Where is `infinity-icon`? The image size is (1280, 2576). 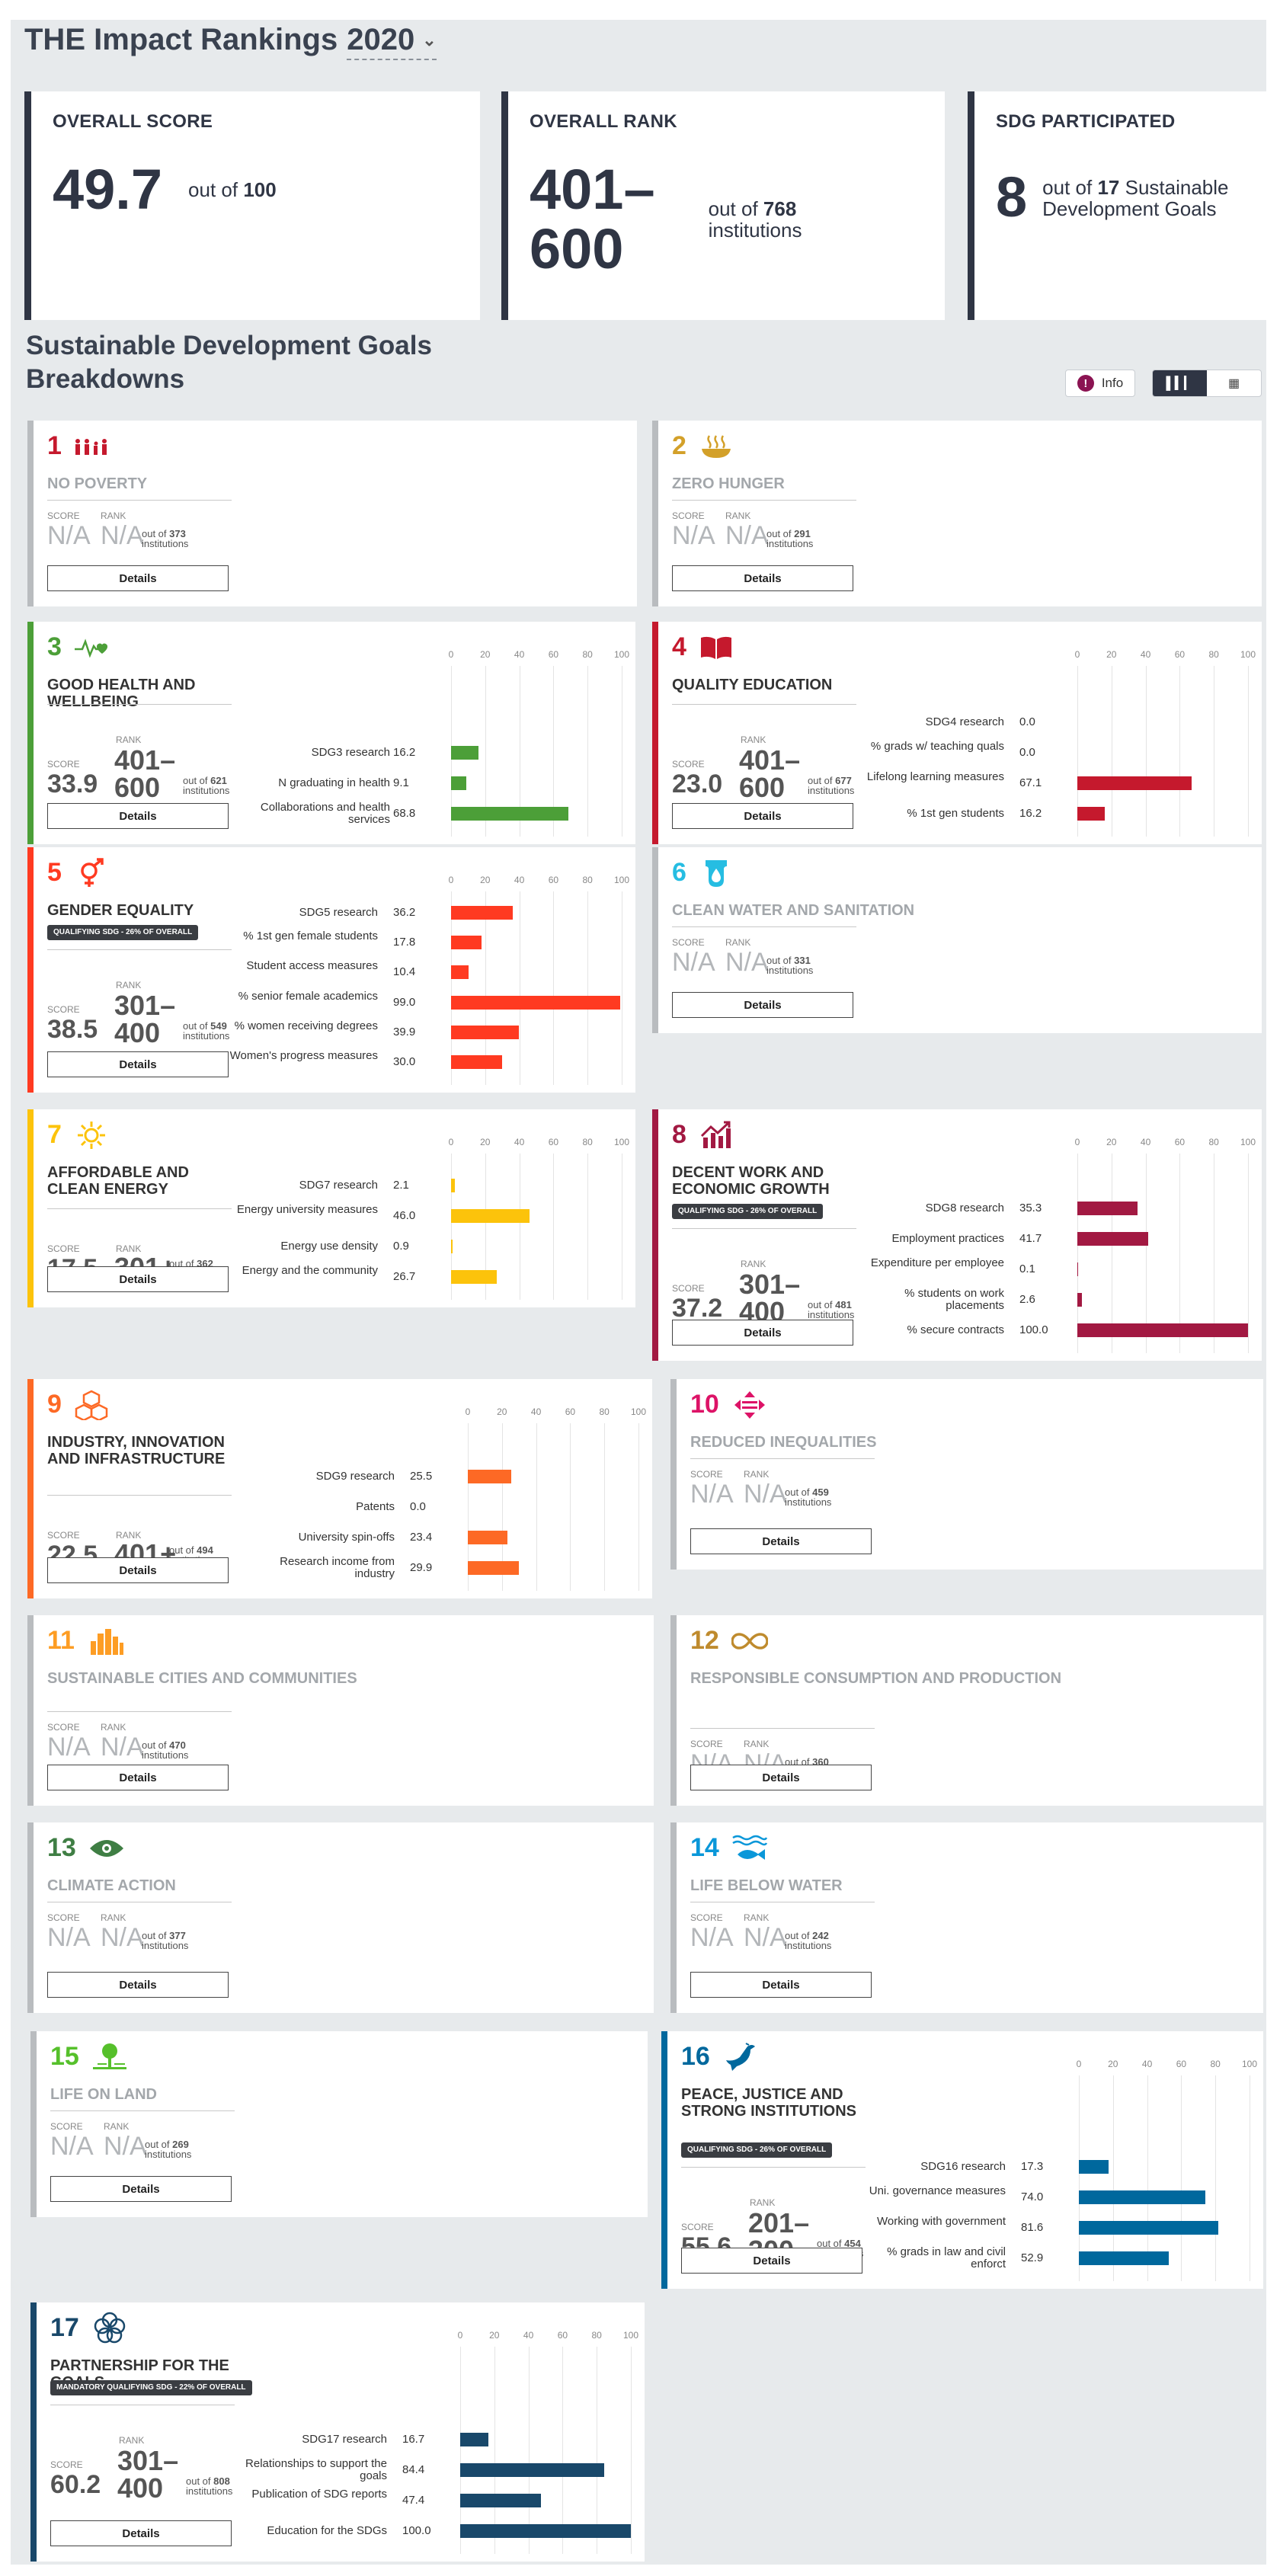
infinity-icon is located at coordinates (749, 1641).